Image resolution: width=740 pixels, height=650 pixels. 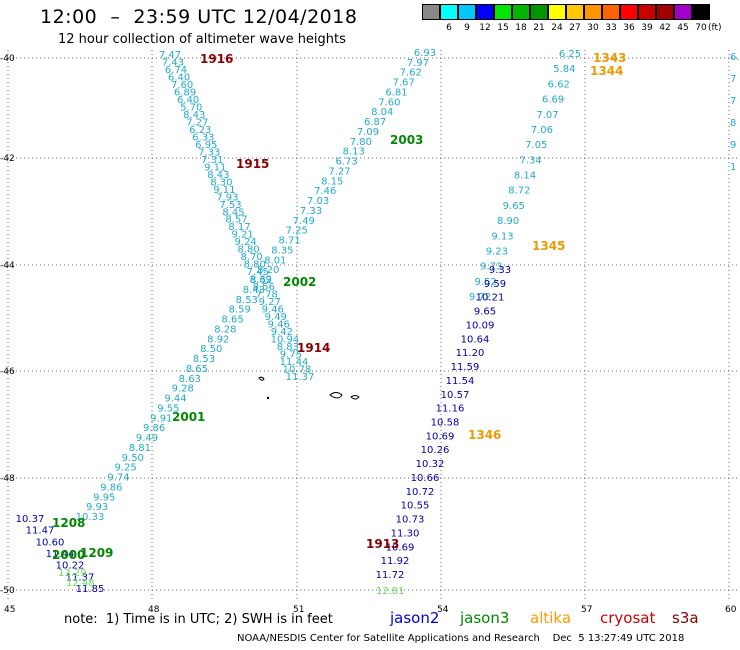 I want to click on x-tick-label: 51, so click(x=298, y=610).